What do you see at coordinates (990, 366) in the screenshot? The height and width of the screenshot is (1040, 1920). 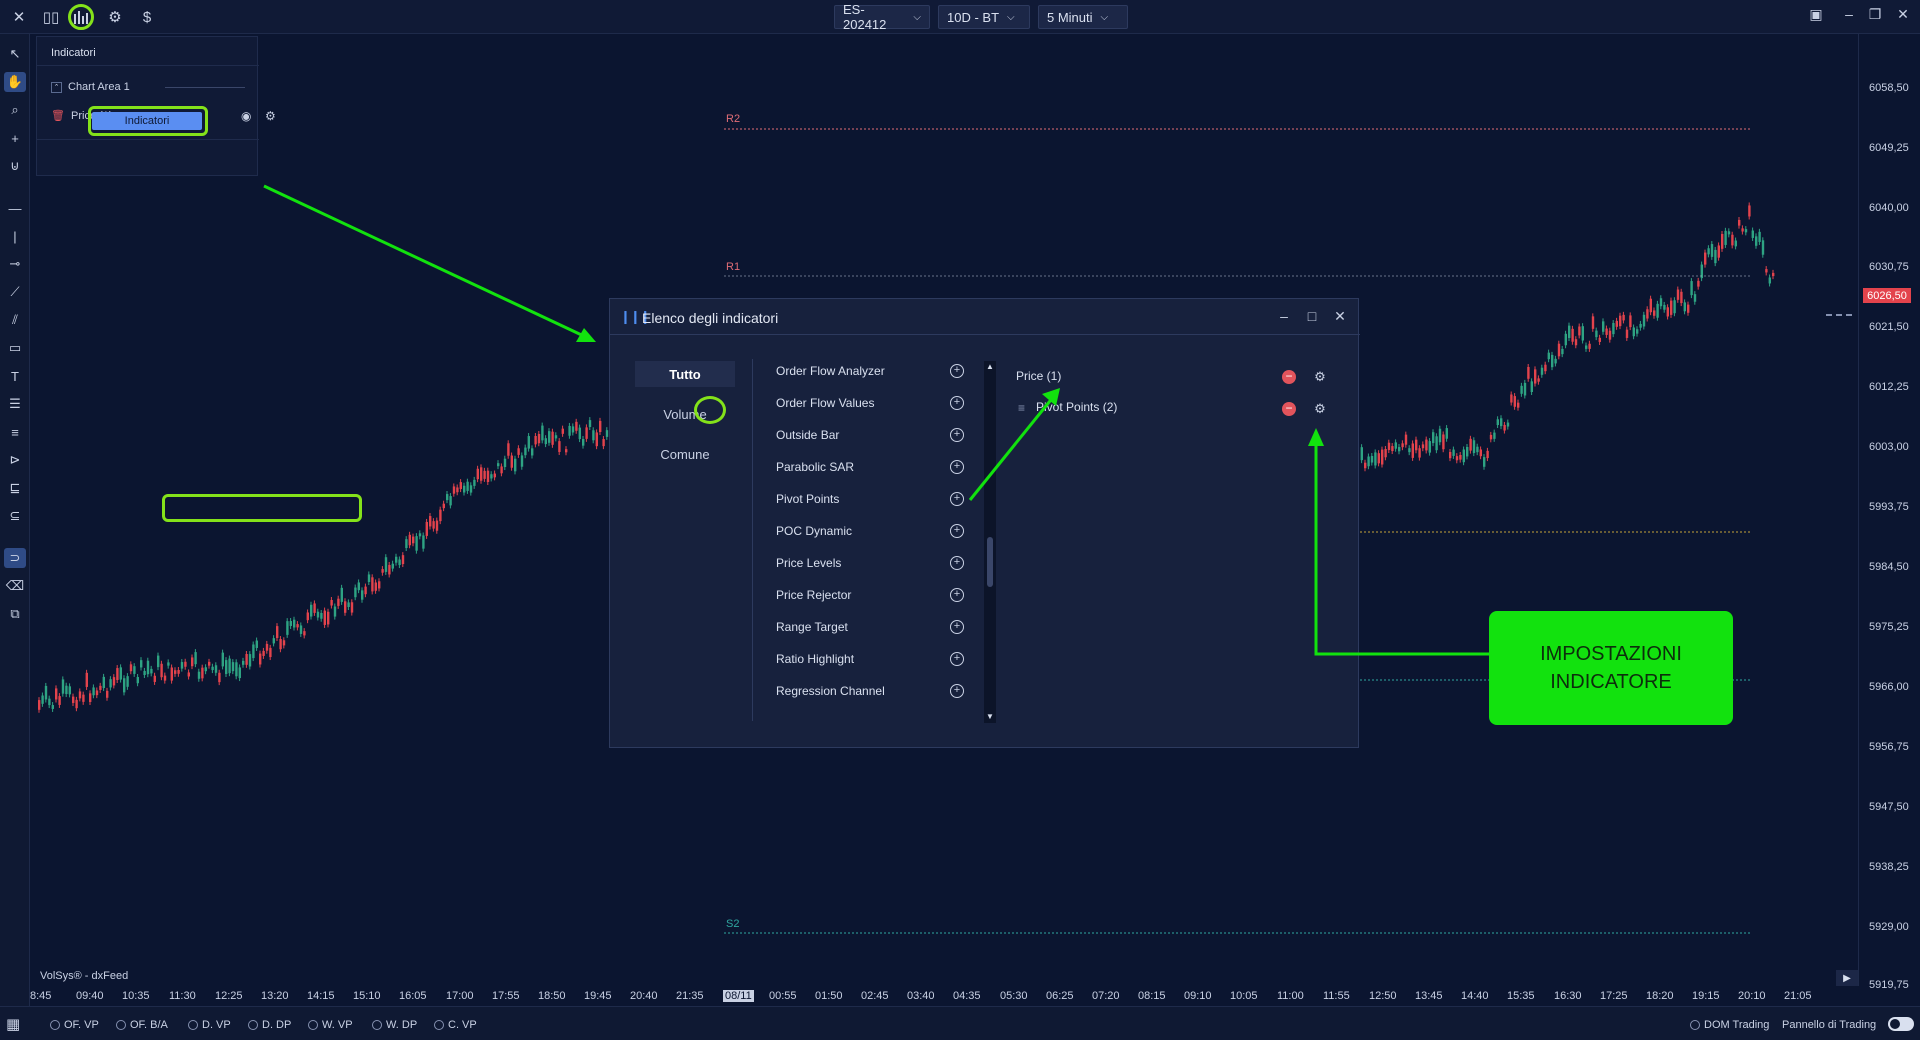 I see `scroll-up-icon: ▲` at bounding box center [990, 366].